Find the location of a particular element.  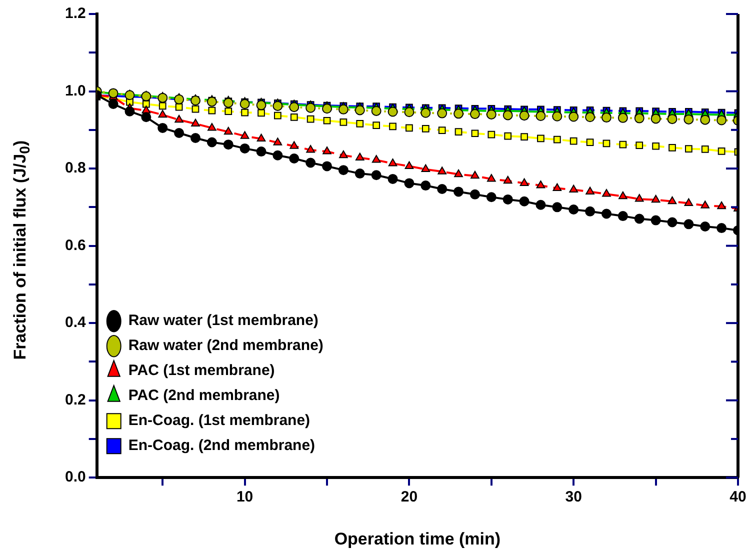

y-tick-label: 0.0 is located at coordinates (75, 477).